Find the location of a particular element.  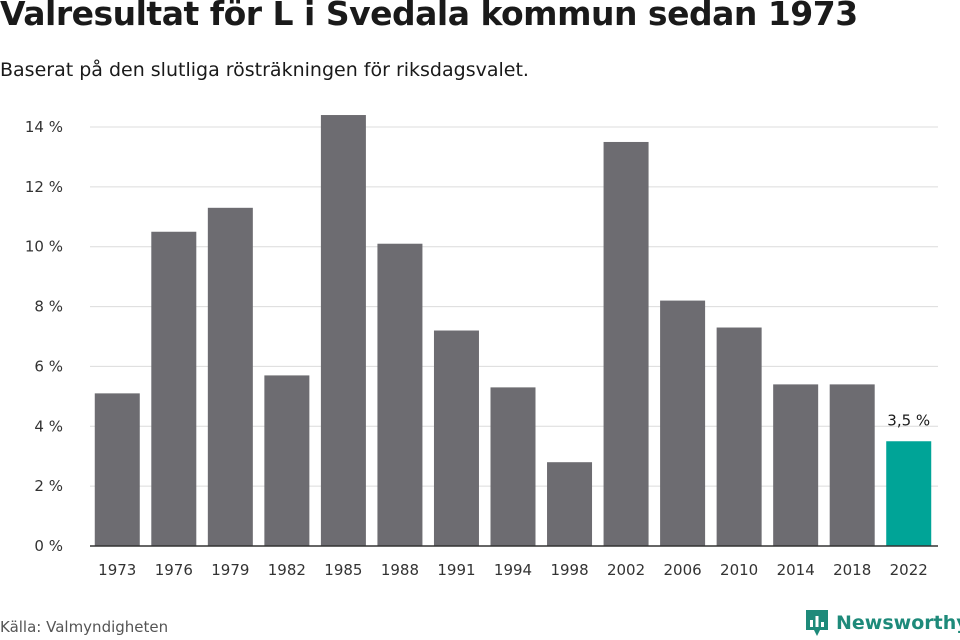

y-tick-label: 4 % is located at coordinates (48, 426).